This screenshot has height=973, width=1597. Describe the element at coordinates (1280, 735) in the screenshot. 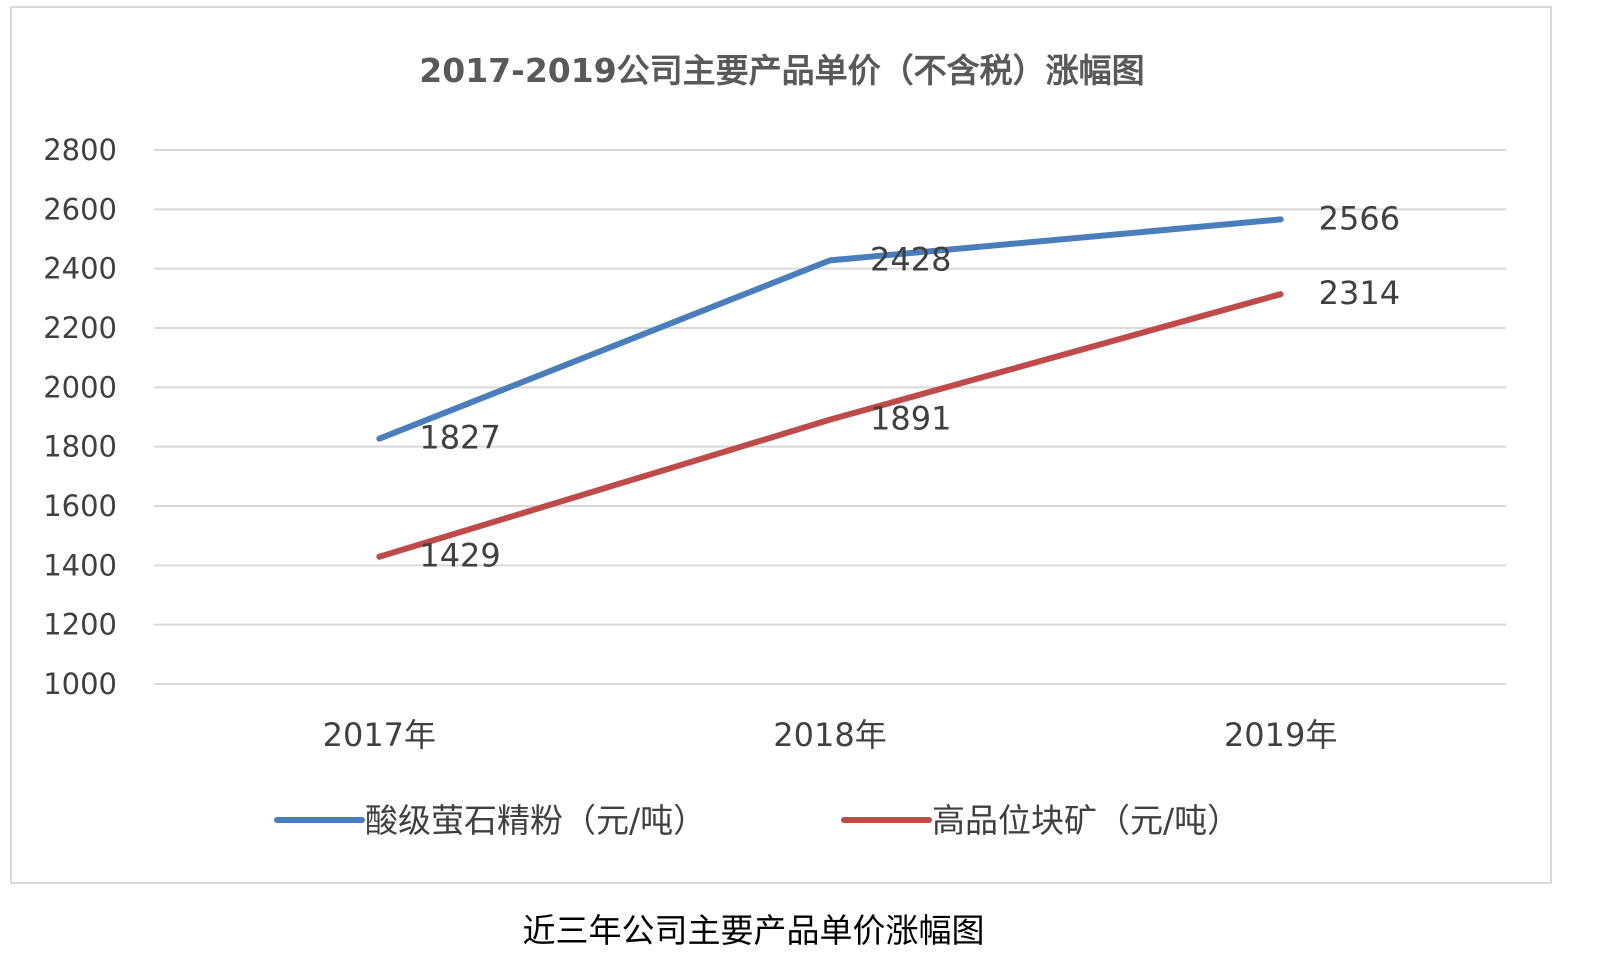

I see `x-tick-label: 2019年` at that location.